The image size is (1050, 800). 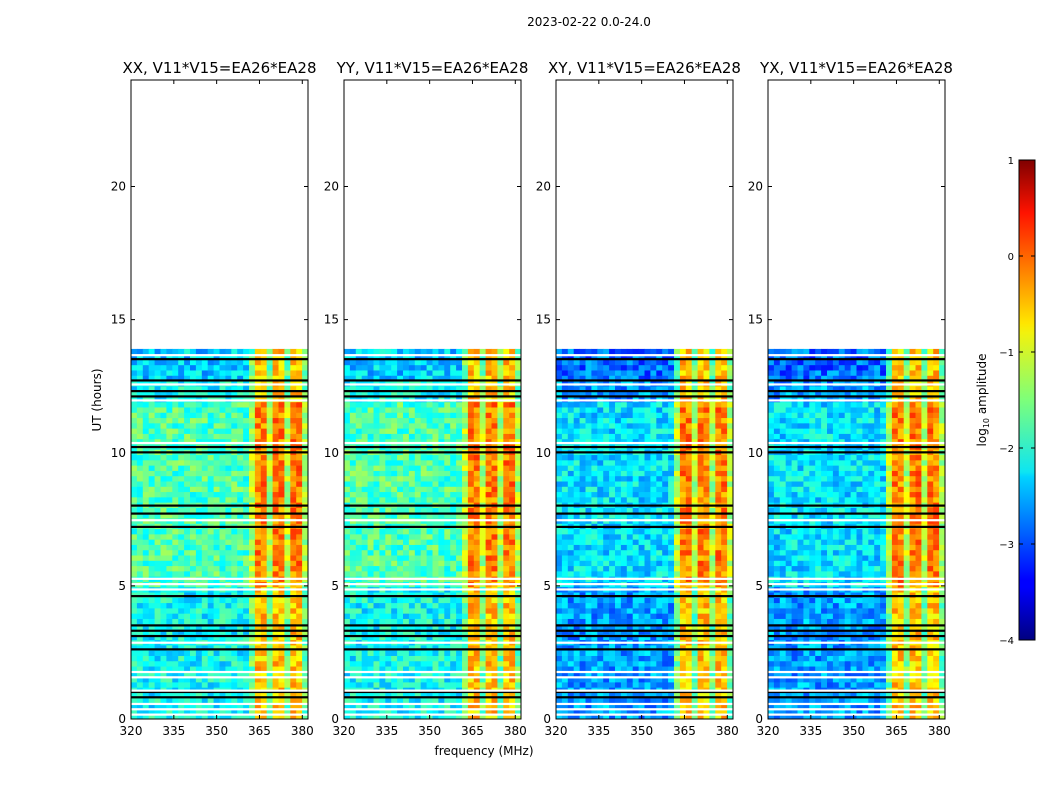 I want to click on x-tick-label: 350, so click(x=429, y=731).